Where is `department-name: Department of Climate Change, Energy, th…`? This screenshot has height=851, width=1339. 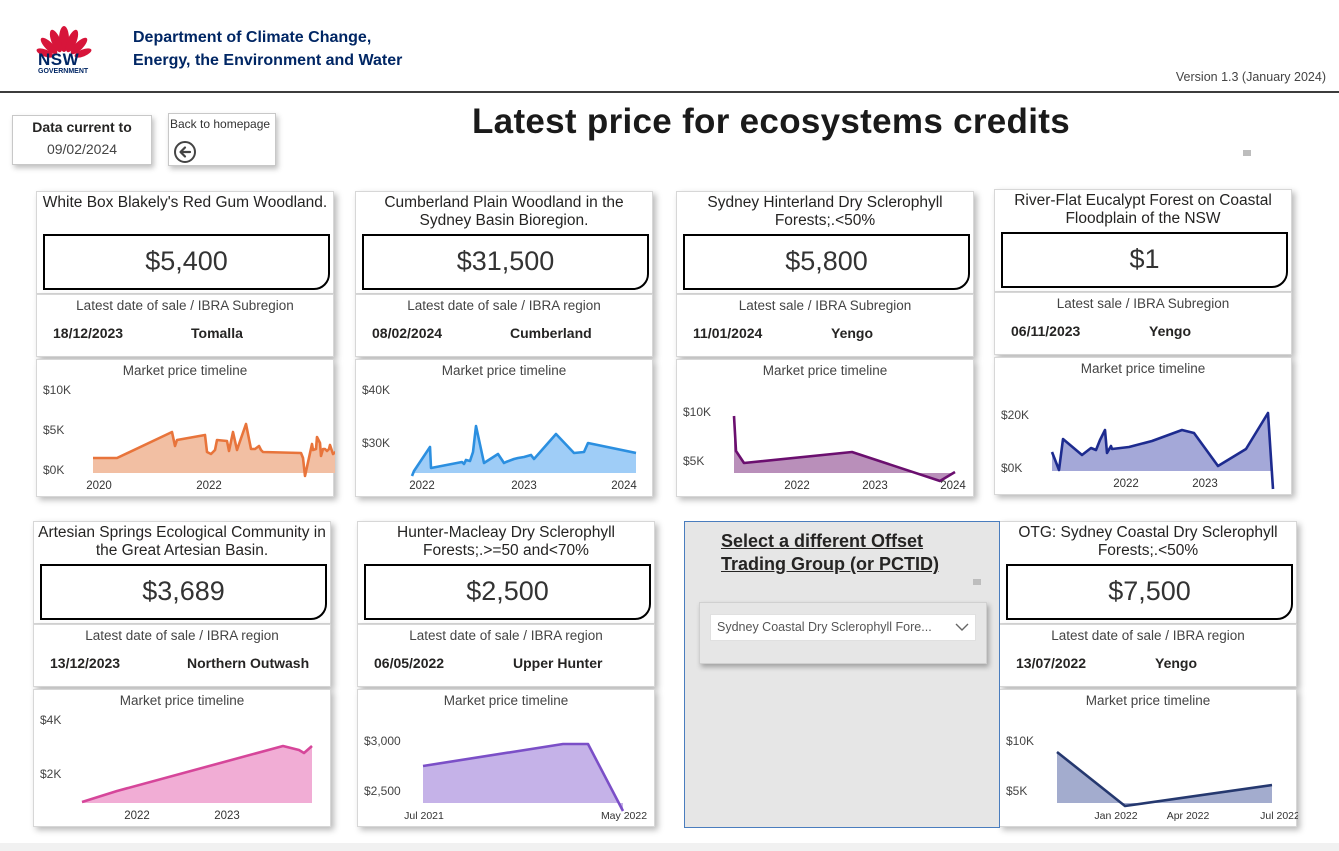 department-name: Department of Climate Change, Energy, th… is located at coordinates (267, 49).